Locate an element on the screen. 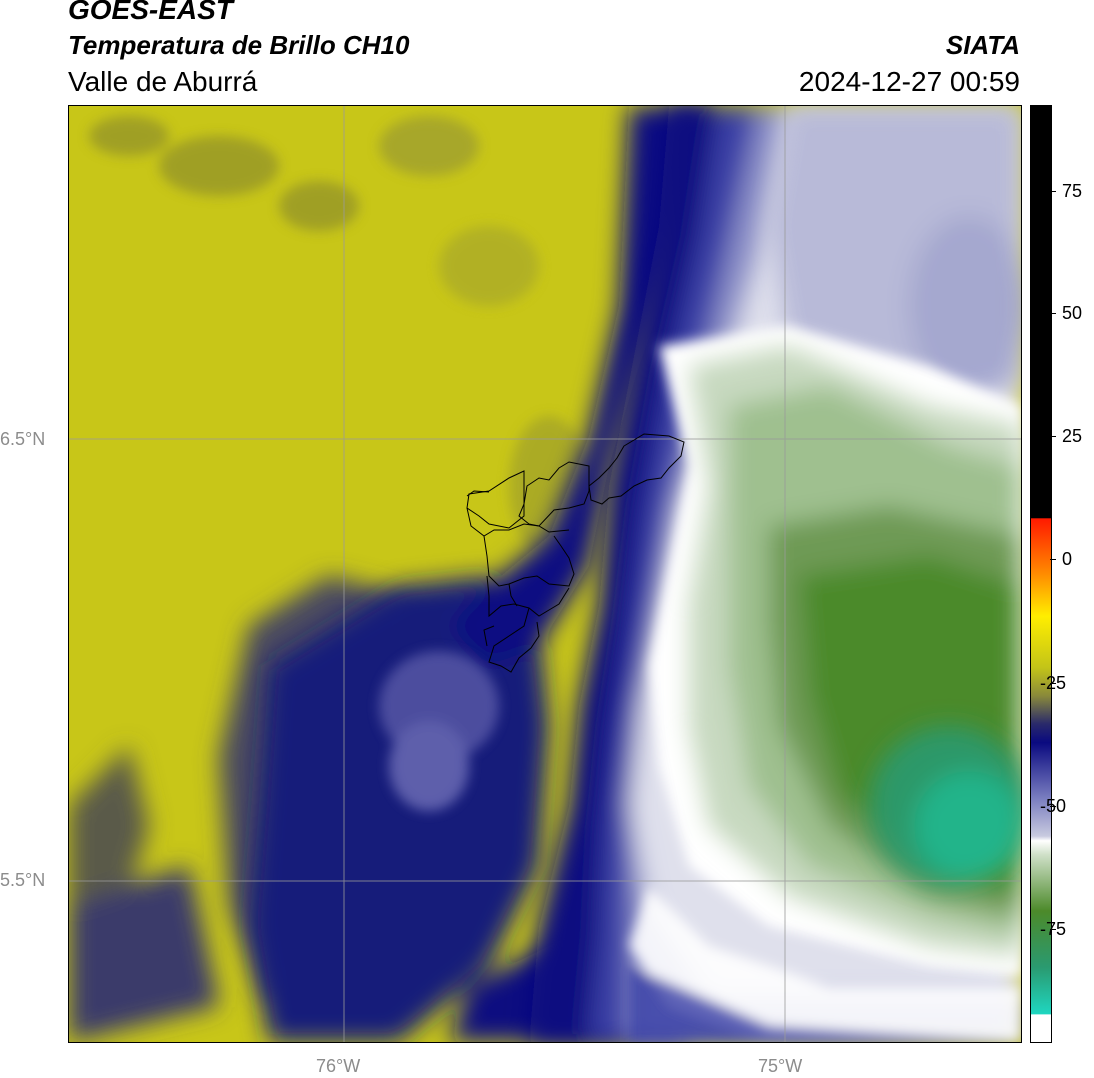 The width and height of the screenshot is (1094, 1078). colorbar-tick-label: -50 is located at coordinates (1053, 806).